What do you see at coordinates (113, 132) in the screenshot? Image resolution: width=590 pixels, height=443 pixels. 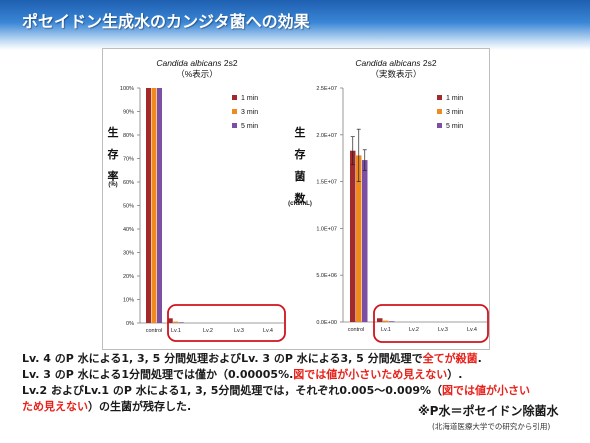 I see `chart1-ylabel-char-1: 生` at bounding box center [113, 132].